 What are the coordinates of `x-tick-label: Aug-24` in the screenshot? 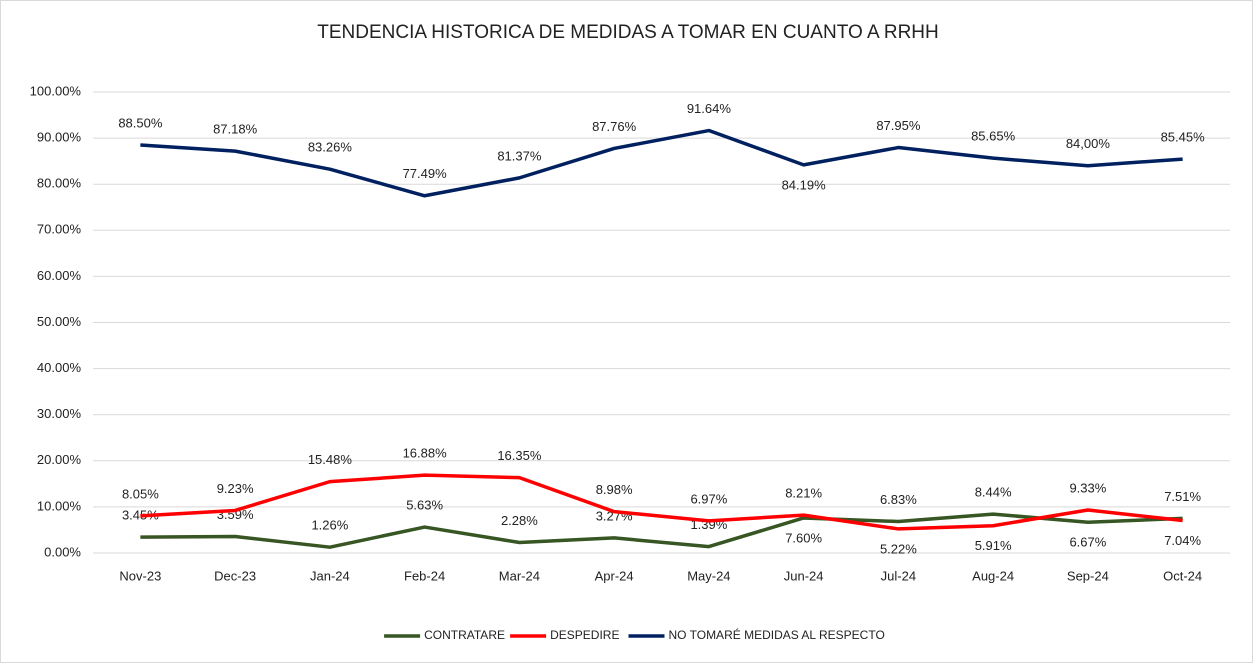 It's located at (993, 575).